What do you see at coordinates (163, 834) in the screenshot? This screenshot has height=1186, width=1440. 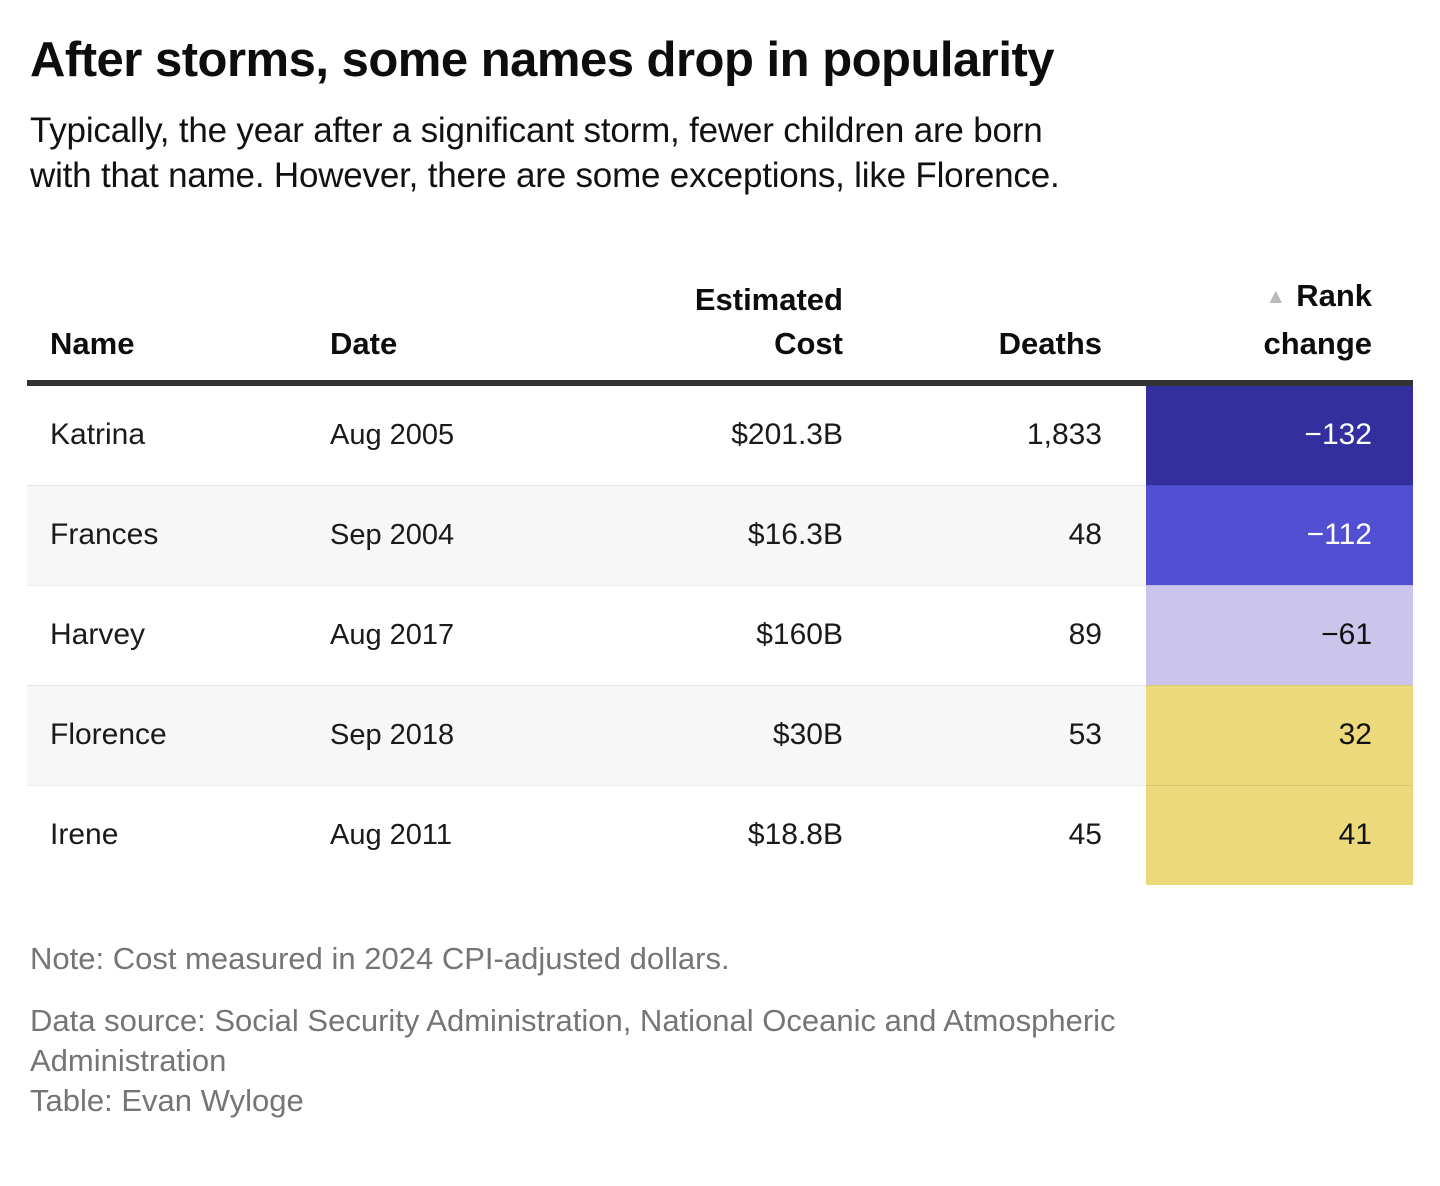 I see `cell-name: Irene` at bounding box center [163, 834].